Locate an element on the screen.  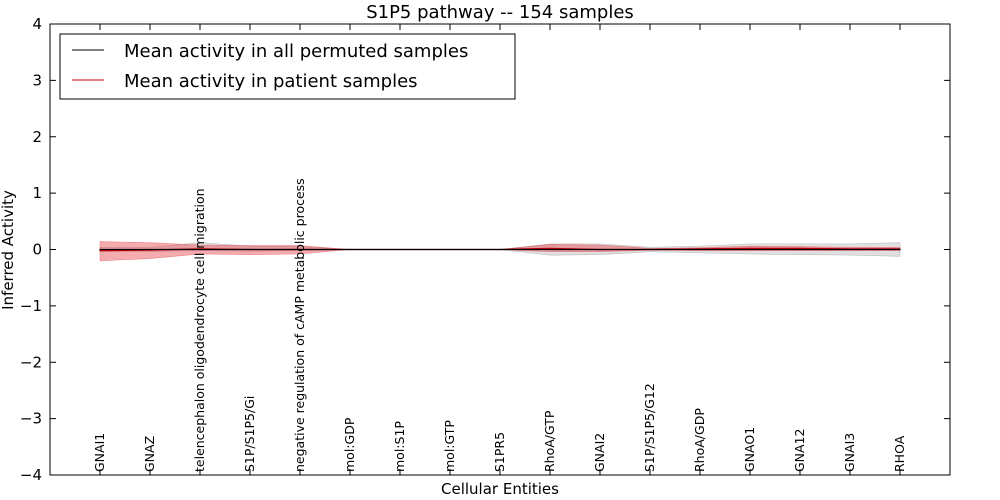
x-tick-label: S1PR5 is located at coordinates (499, 452).